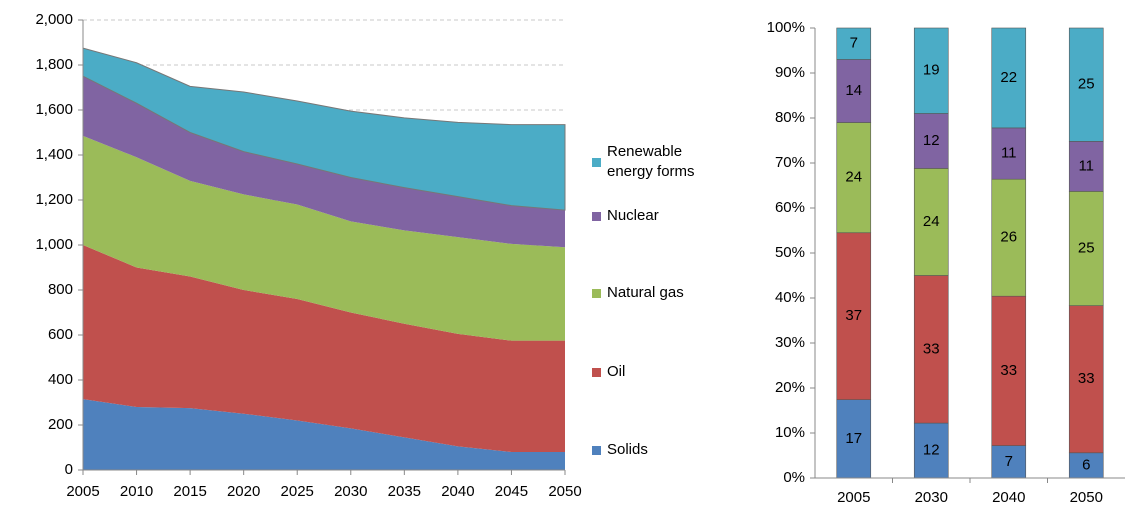 This screenshot has height=507, width=1138. I want to click on y-tick-label: 90%, so click(790, 72).